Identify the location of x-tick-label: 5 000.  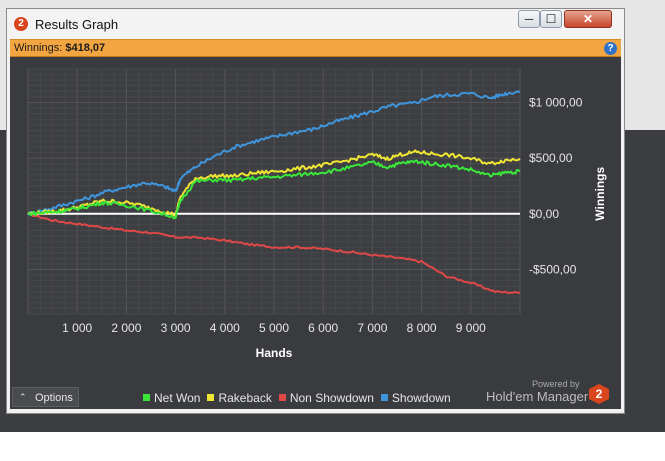
(274, 328).